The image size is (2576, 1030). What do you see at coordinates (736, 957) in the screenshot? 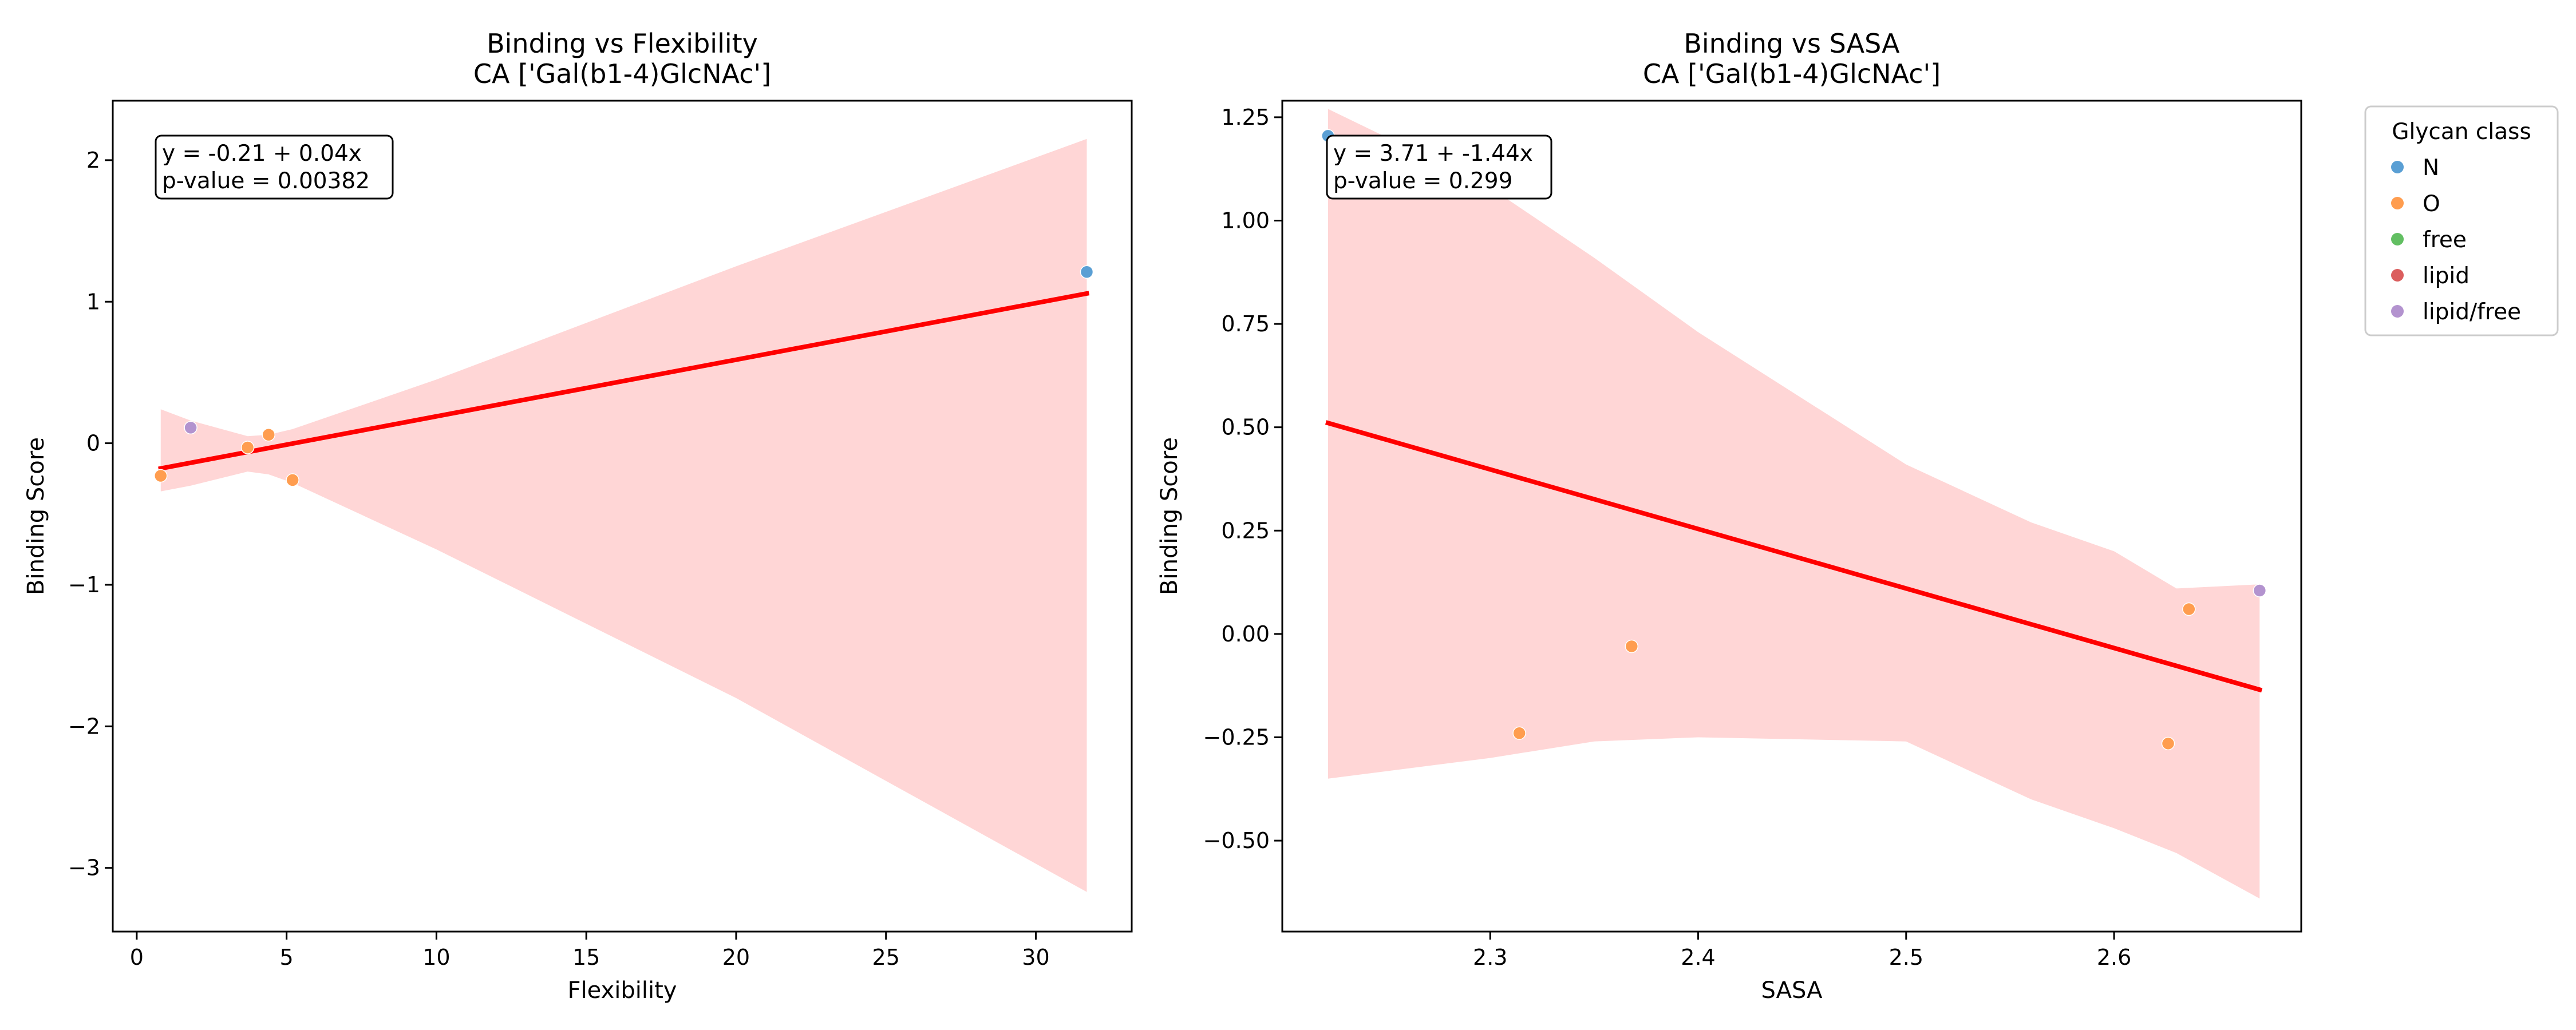
I see `x-tick-label: 20` at bounding box center [736, 957].